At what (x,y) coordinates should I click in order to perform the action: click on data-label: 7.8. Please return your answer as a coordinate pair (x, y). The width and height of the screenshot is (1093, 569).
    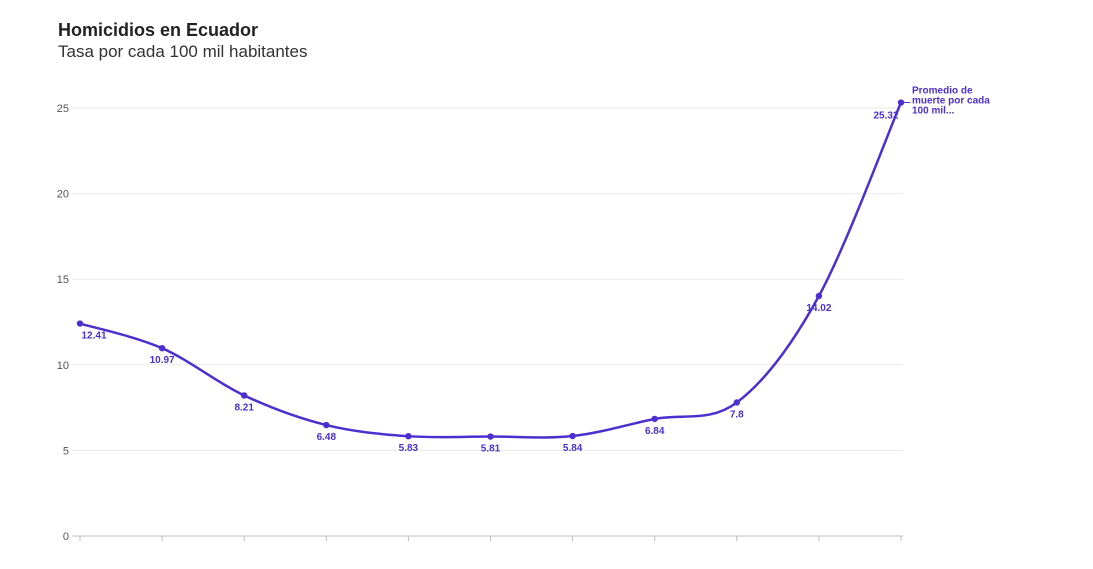
    Looking at the image, I should click on (737, 414).